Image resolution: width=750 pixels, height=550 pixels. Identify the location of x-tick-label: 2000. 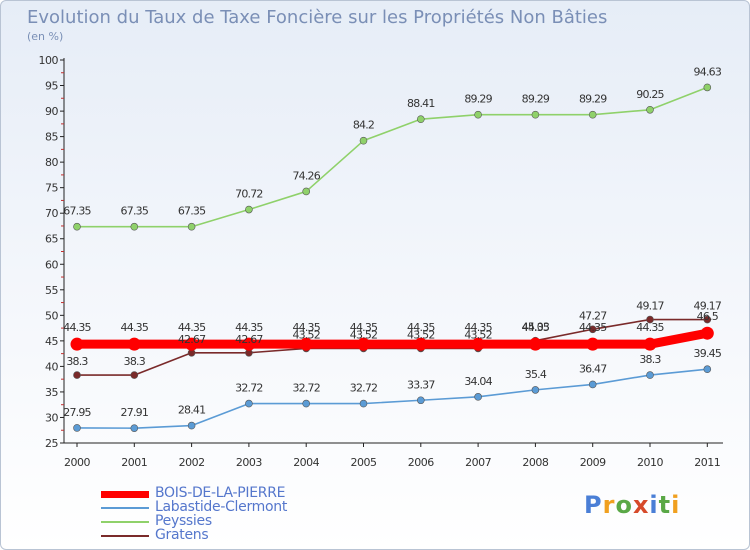
(77, 462).